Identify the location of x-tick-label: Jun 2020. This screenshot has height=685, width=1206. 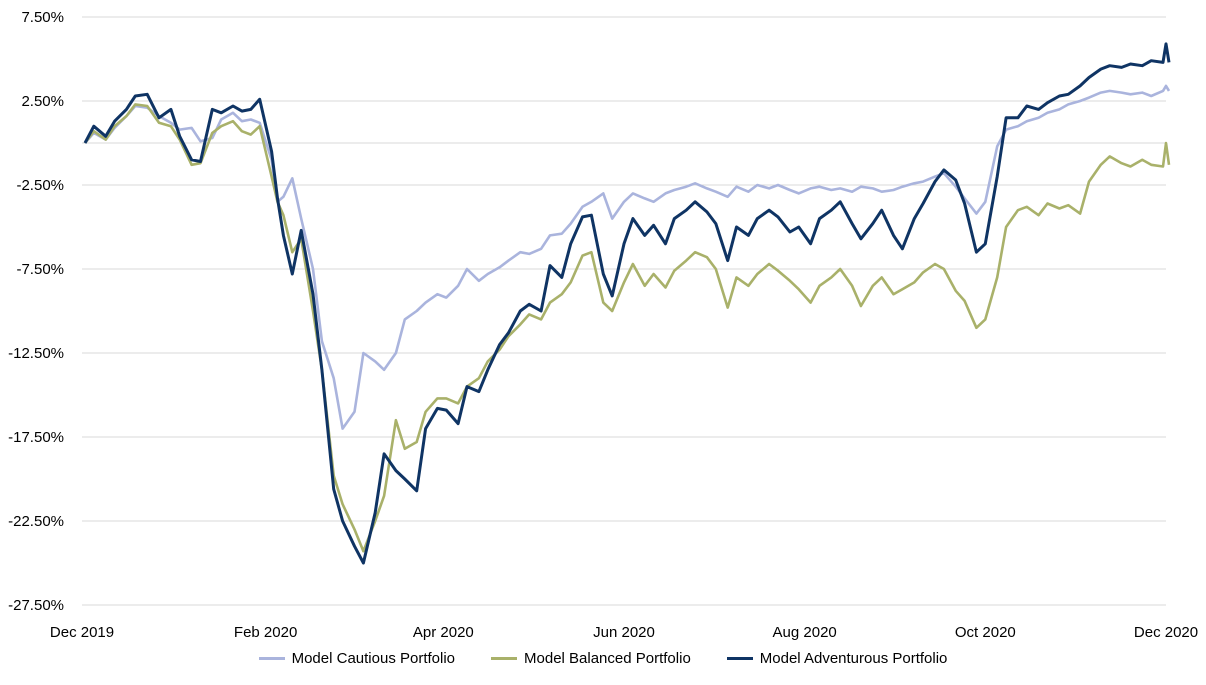
(624, 632).